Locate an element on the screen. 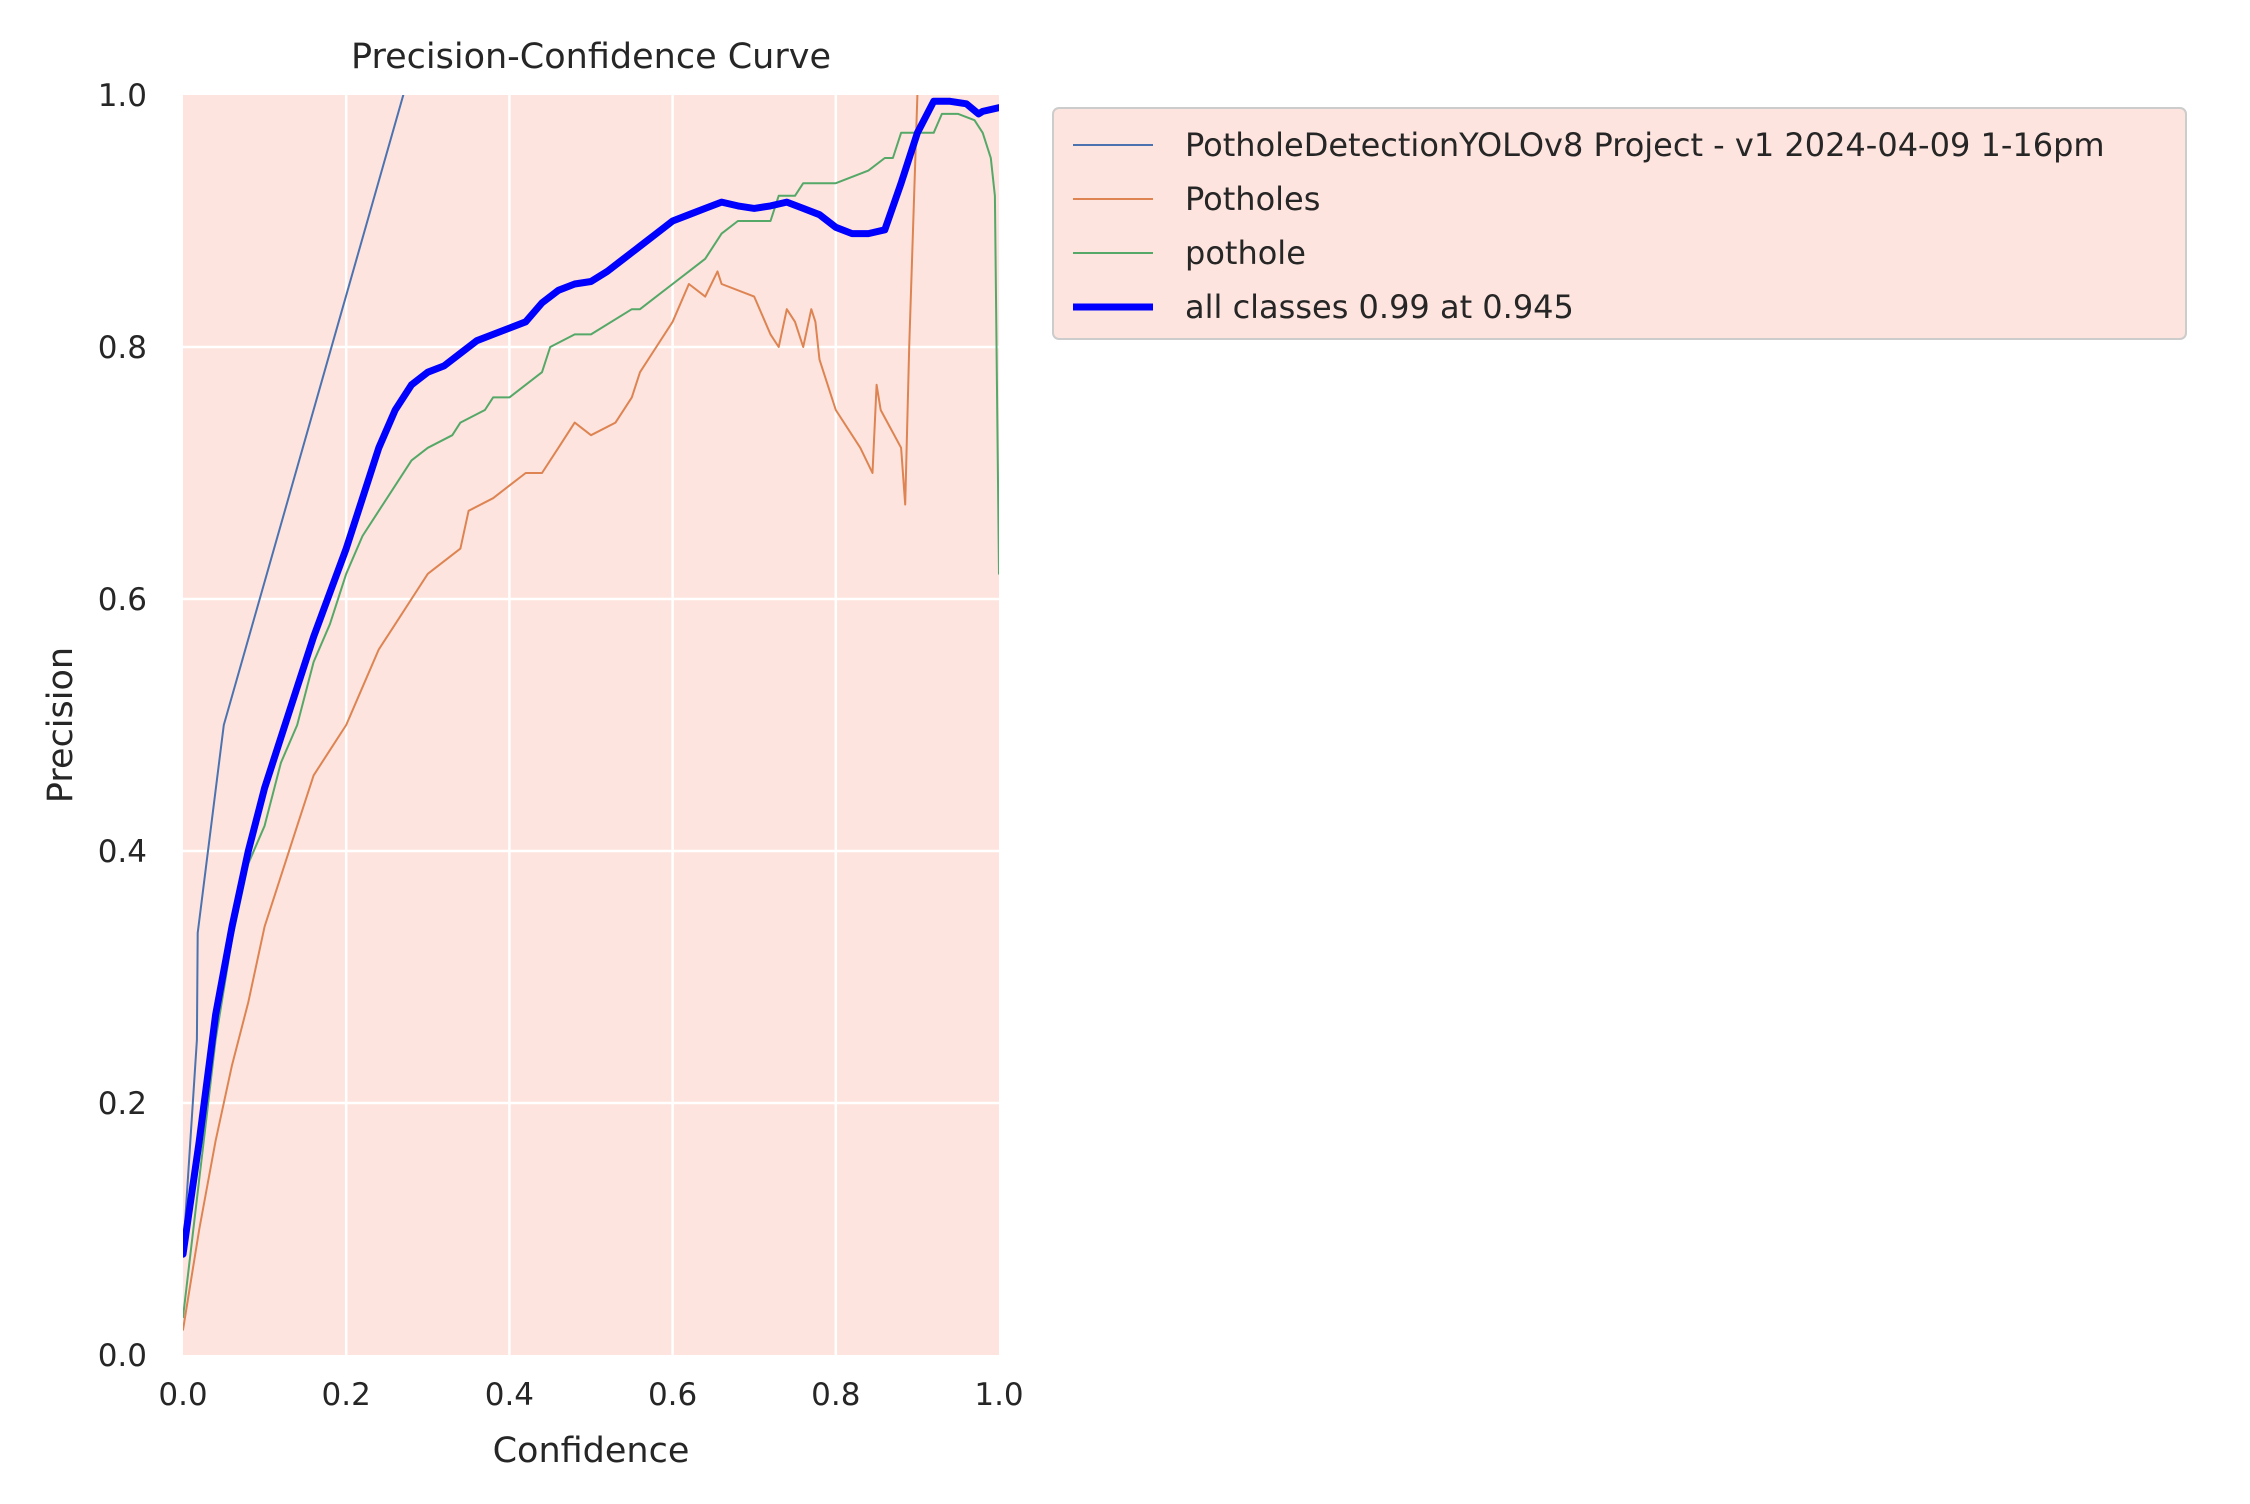 The image size is (2250, 1504). x-tick-label: 0.4 is located at coordinates (509, 1395).